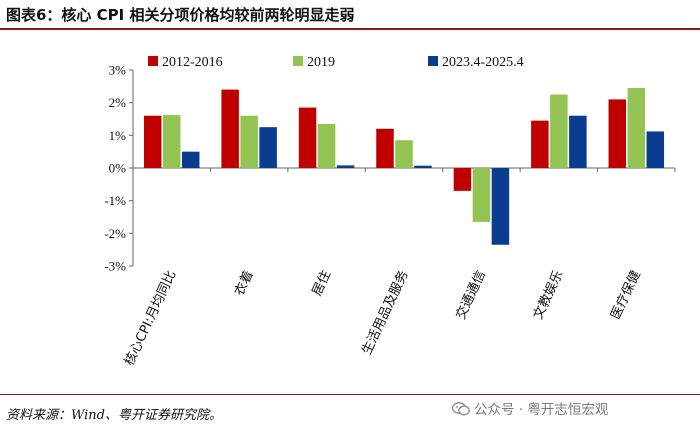  Describe the element at coordinates (322, 283) in the screenshot. I see `category-label: 居住` at that location.